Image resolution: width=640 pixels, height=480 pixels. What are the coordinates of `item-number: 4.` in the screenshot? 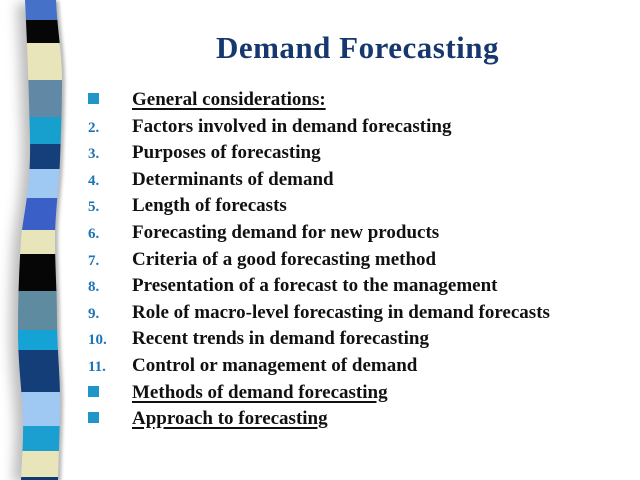 It's located at (94, 180).